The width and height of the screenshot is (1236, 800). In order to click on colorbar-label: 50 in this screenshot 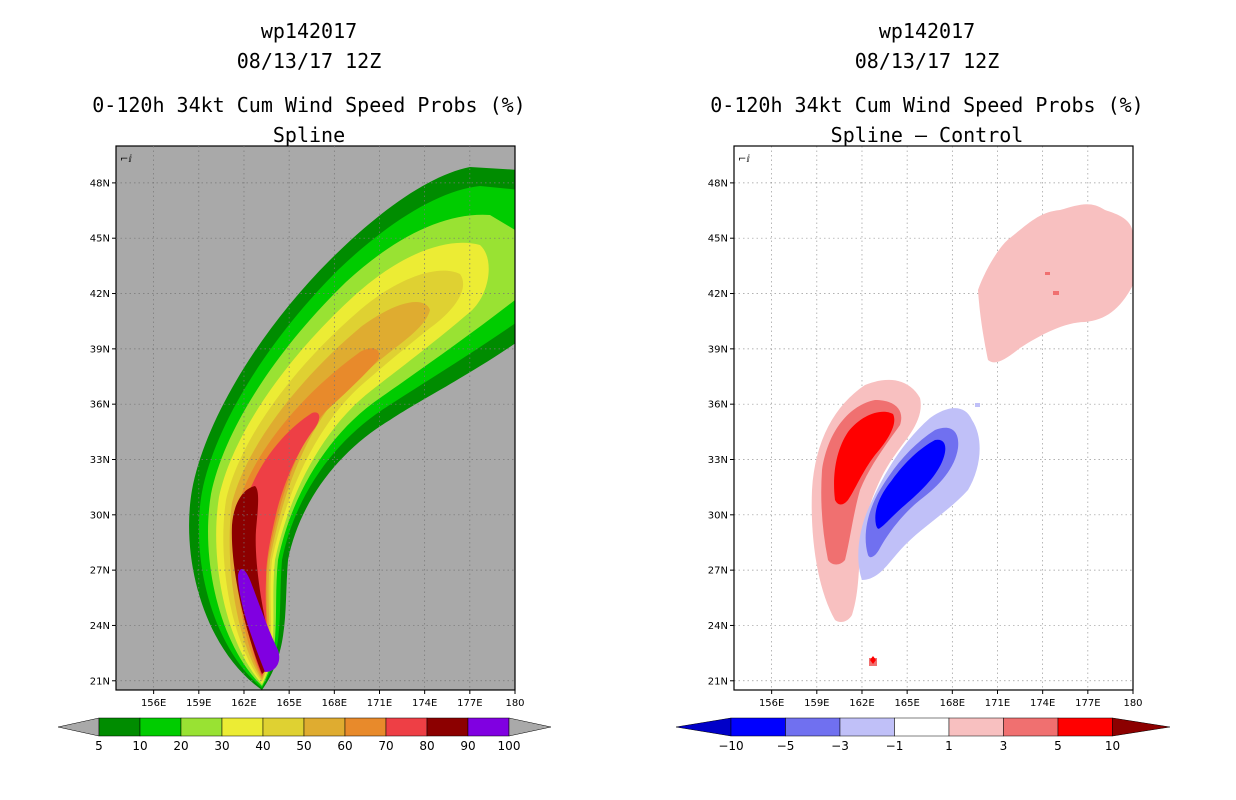, I will do `click(303, 746)`.